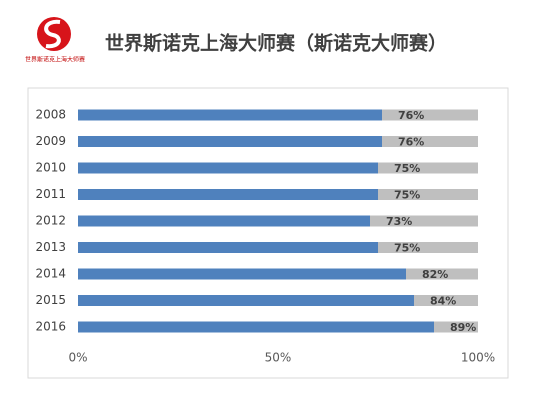 The width and height of the screenshot is (543, 405). Describe the element at coordinates (276, 43) in the screenshot. I see `chart-title: 世界斯诺克上海大师赛（斯诺克大师赛）` at that location.